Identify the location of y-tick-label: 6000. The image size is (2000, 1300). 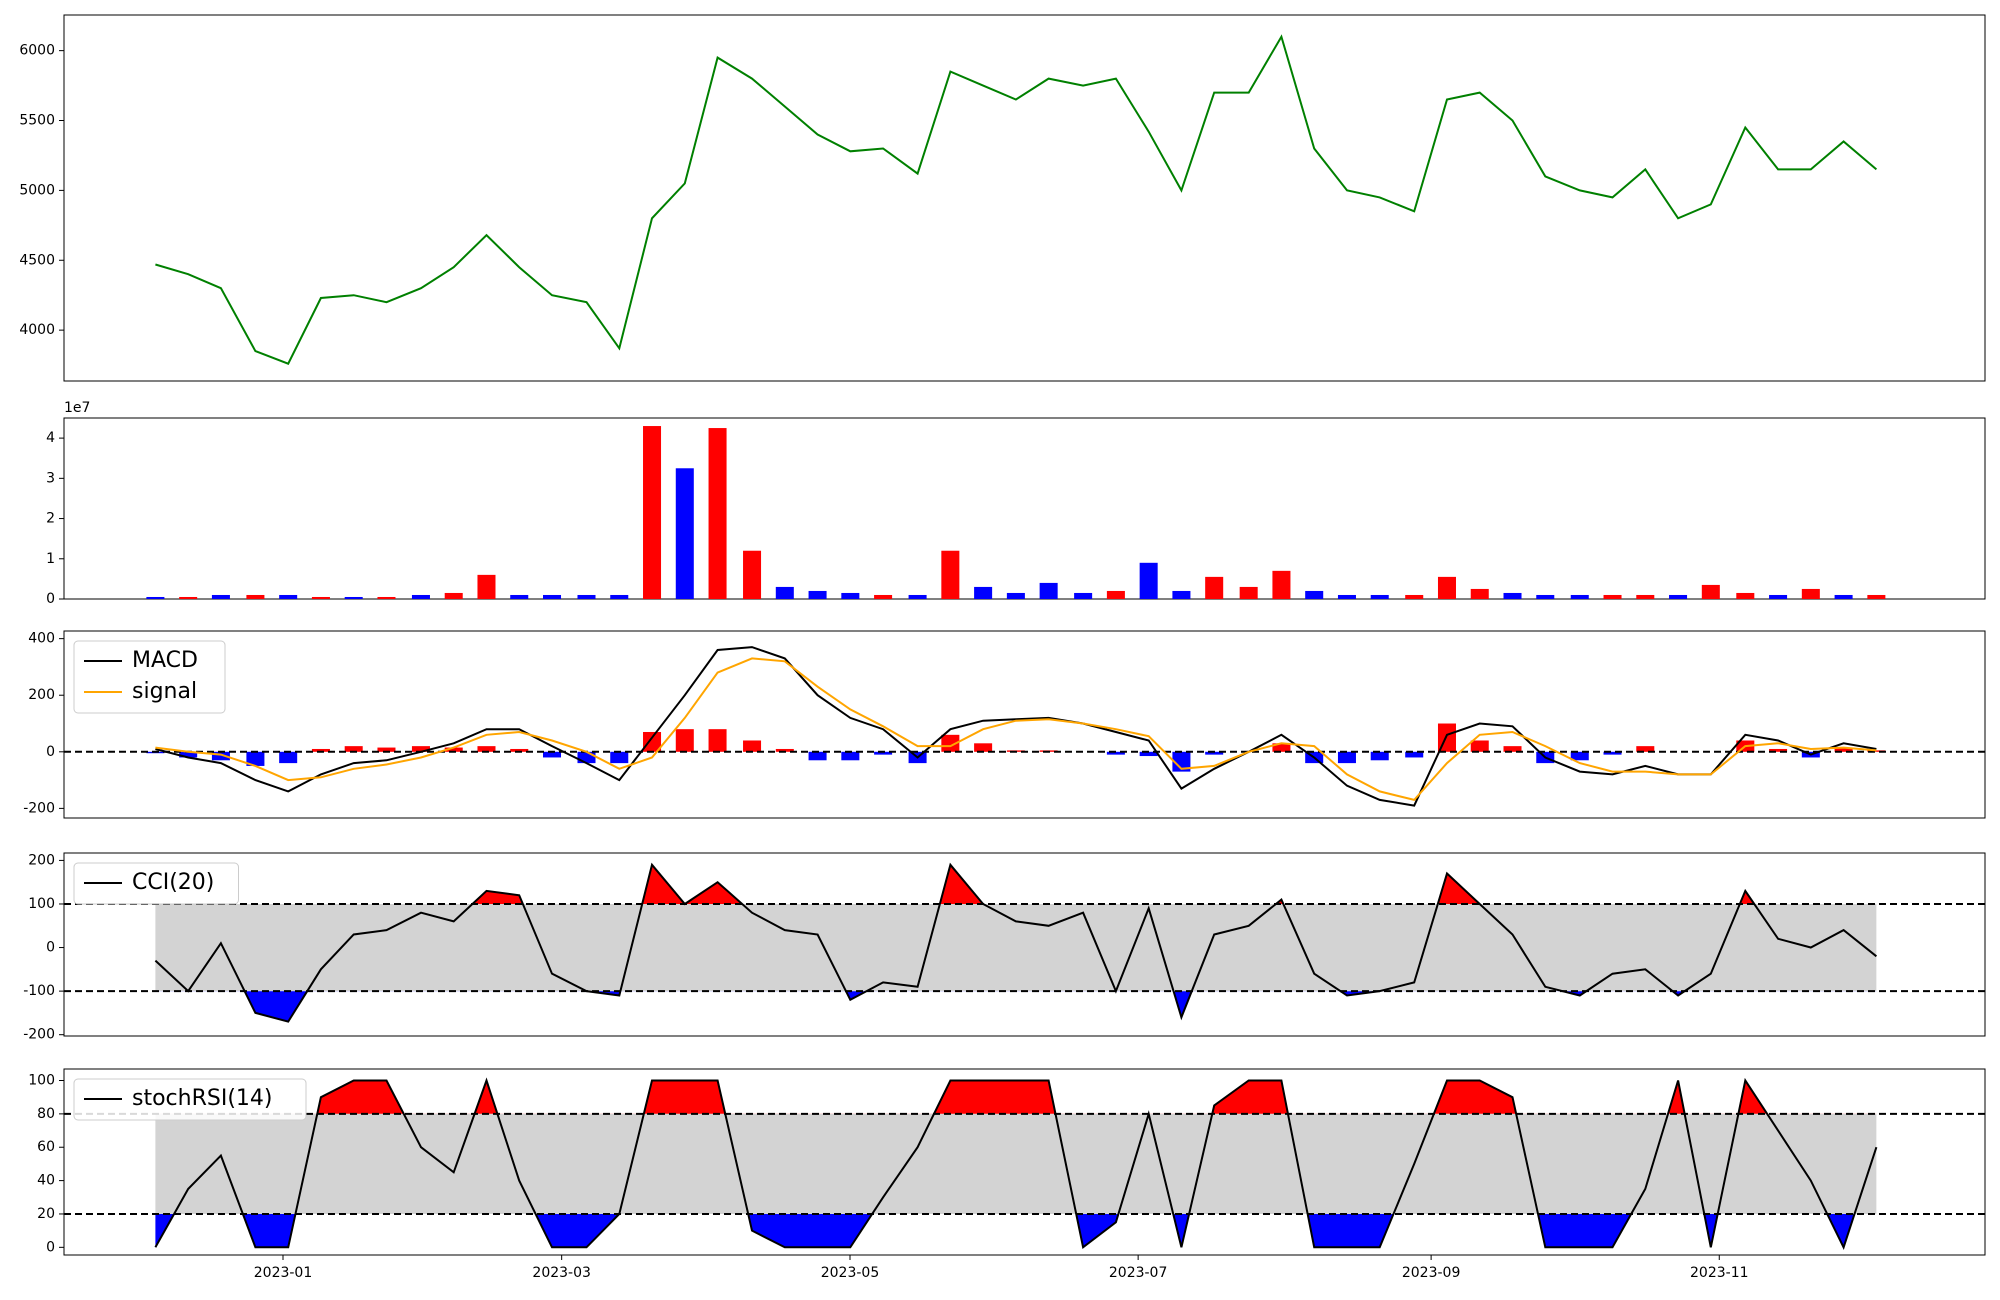
(37, 51).